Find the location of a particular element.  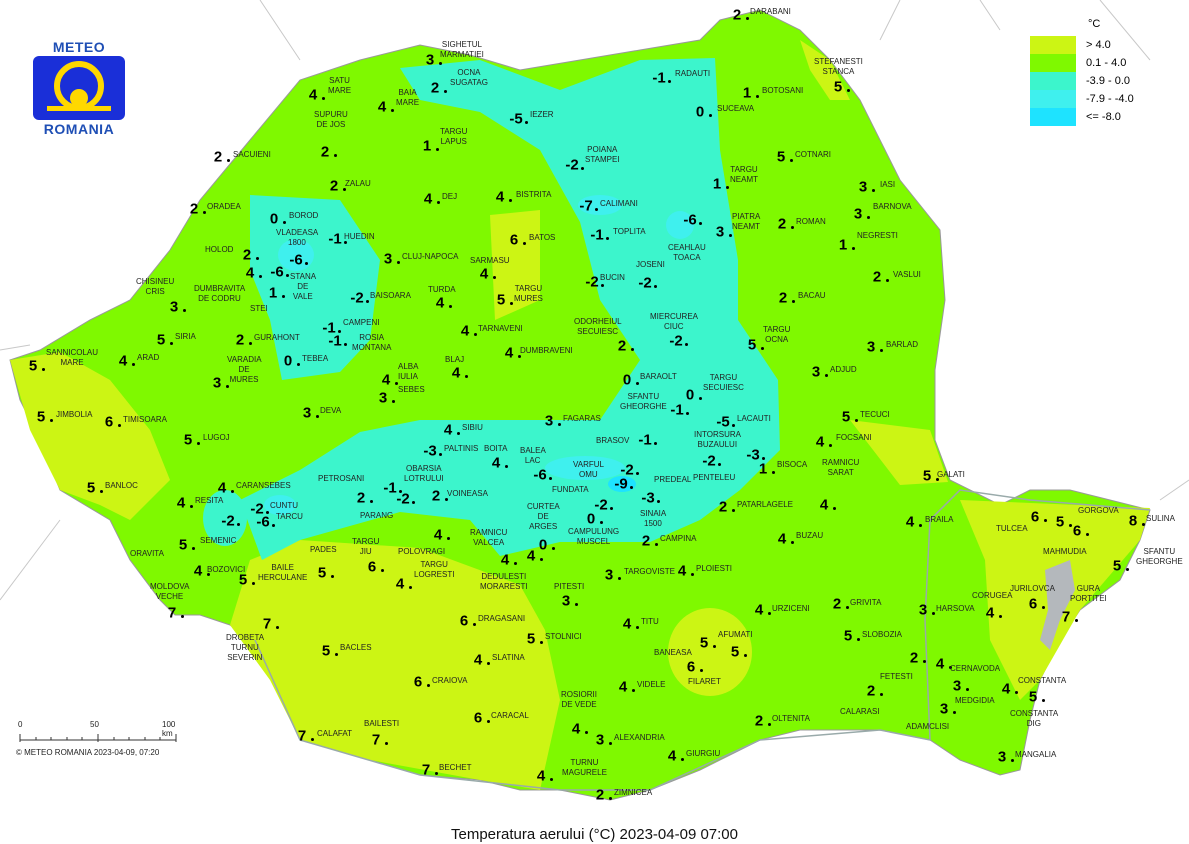

zone-0-to-minus4 is located at coordinates (315, 287).